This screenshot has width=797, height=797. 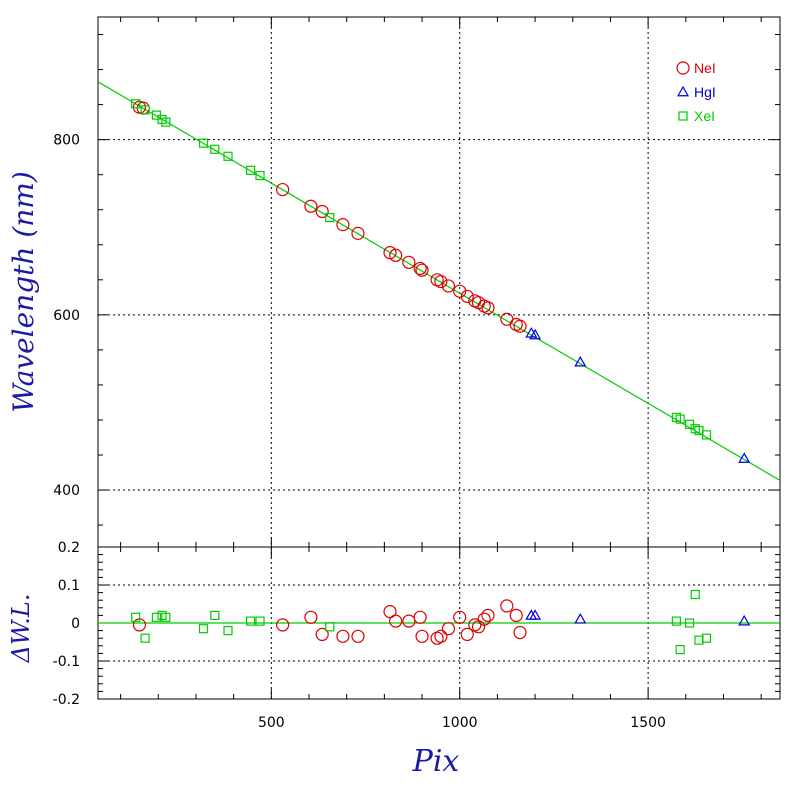 I want to click on residual-y-tick-label: 0.1, so click(x=69, y=586).